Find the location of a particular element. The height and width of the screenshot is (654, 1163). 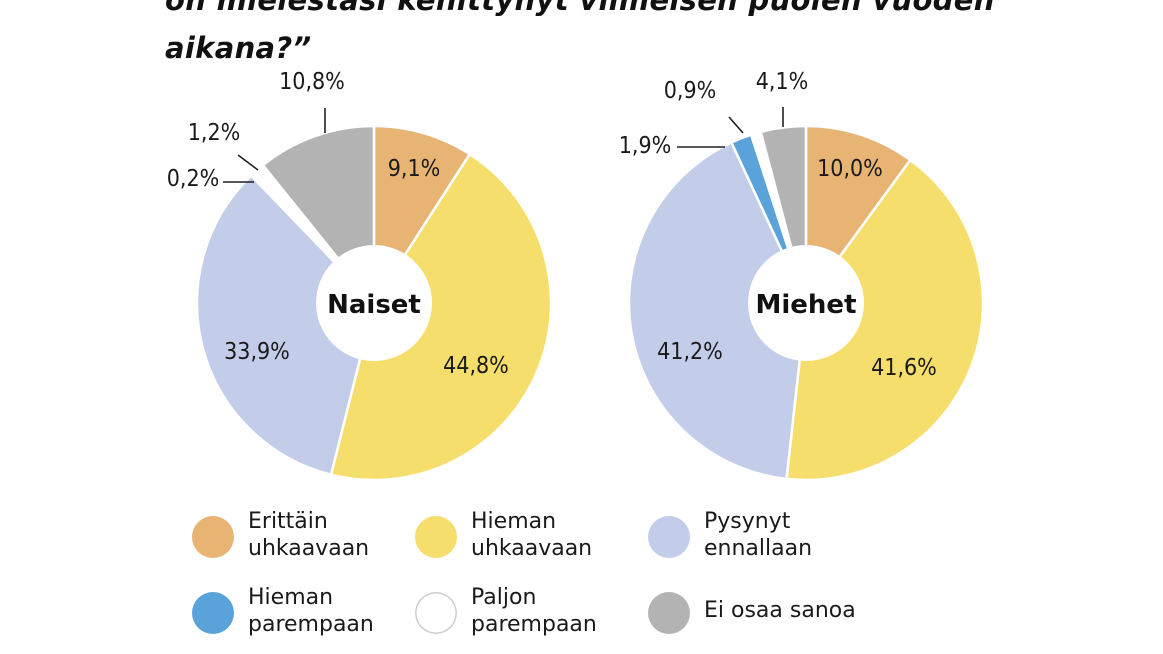

data-label-hieman_uhk: 41,6% is located at coordinates (904, 368).